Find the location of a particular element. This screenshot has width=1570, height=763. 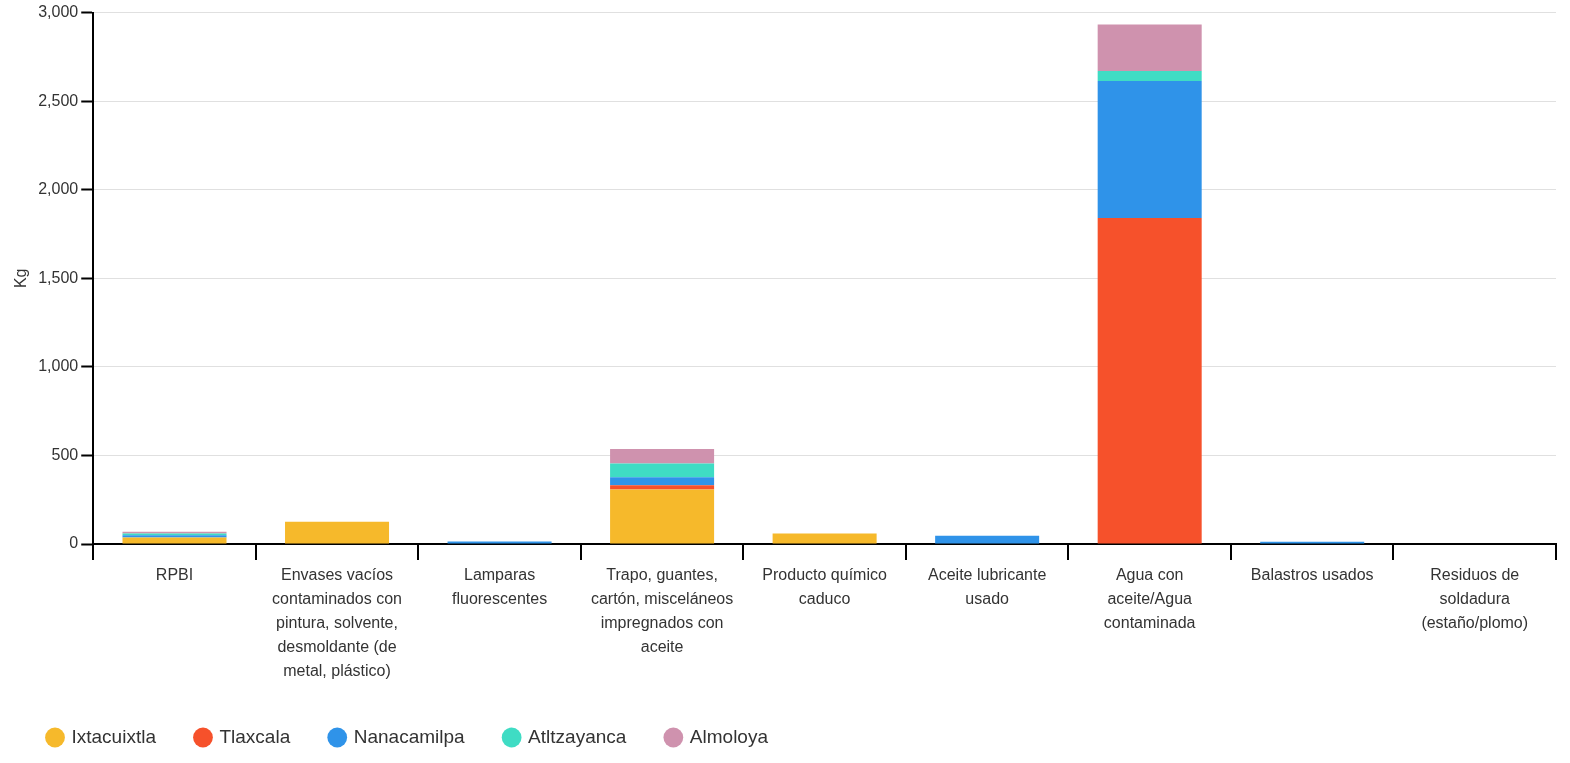

legend-label: Atltzayanca is located at coordinates (577, 736).